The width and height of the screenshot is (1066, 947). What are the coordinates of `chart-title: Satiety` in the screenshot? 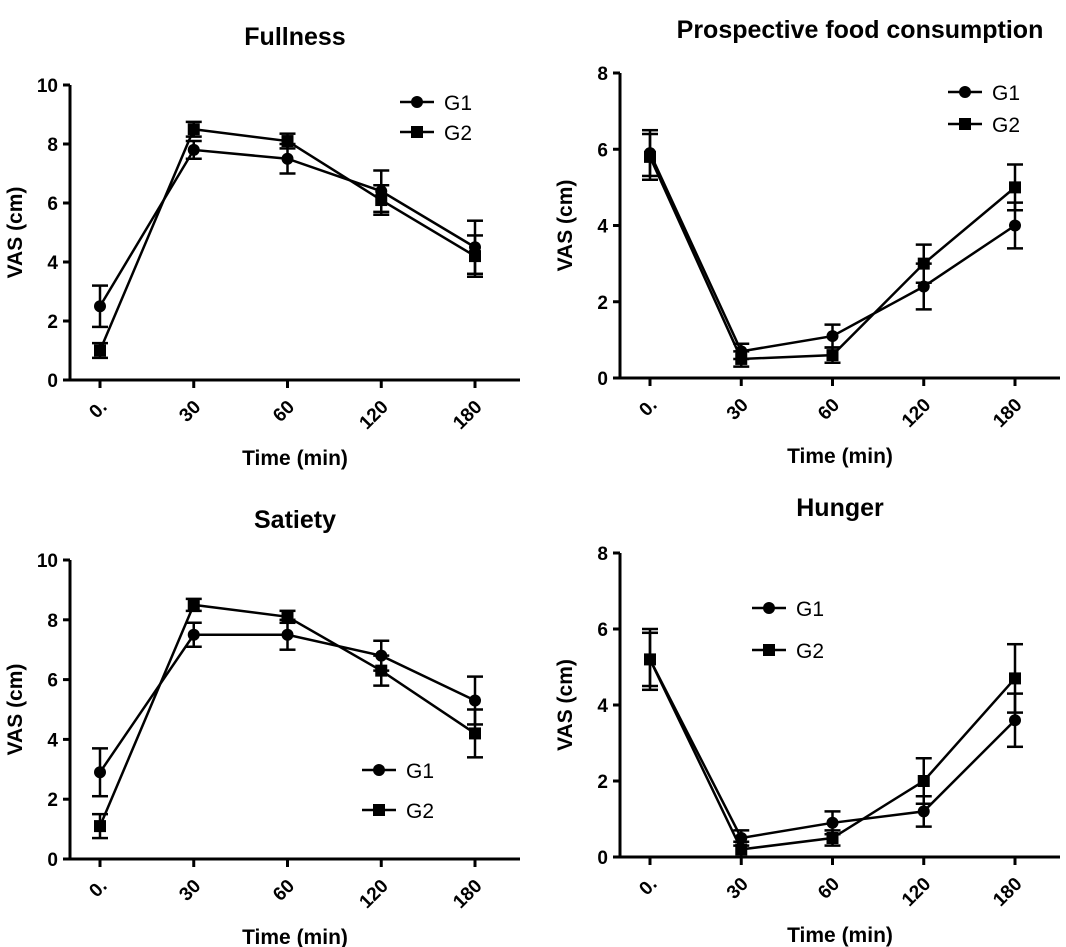 It's located at (295, 520).